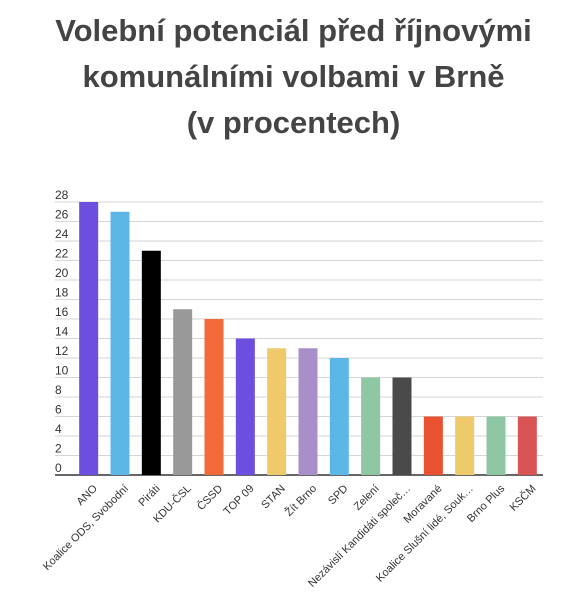  I want to click on y-tick-label: 6, so click(58, 410).